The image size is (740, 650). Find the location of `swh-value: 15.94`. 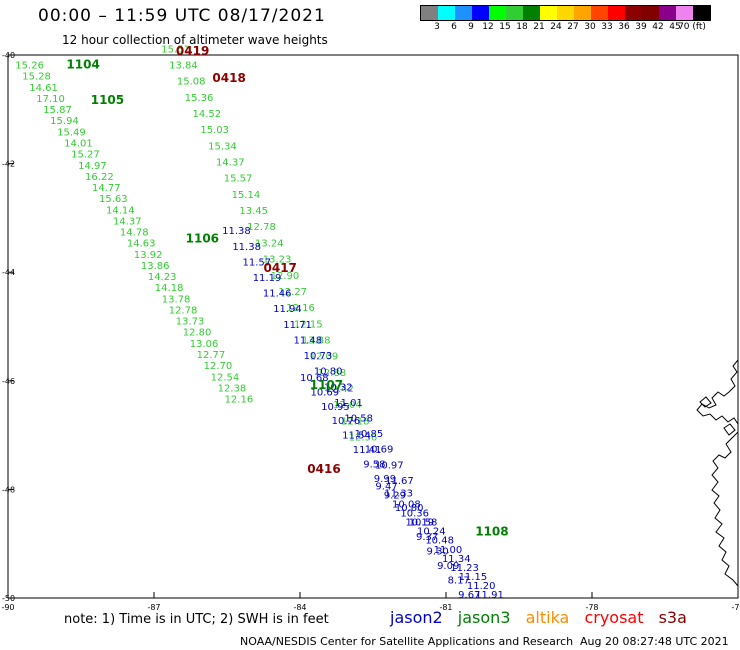

swh-value: 15.94 is located at coordinates (64, 121).